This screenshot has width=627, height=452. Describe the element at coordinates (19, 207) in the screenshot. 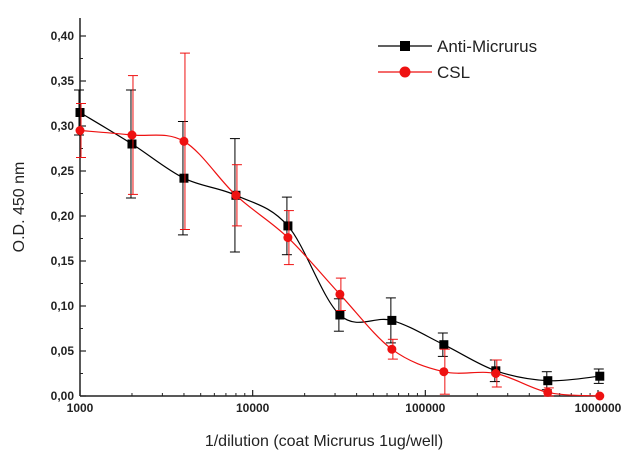

I see `y-axis-title: O.D. 450 nm` at that location.